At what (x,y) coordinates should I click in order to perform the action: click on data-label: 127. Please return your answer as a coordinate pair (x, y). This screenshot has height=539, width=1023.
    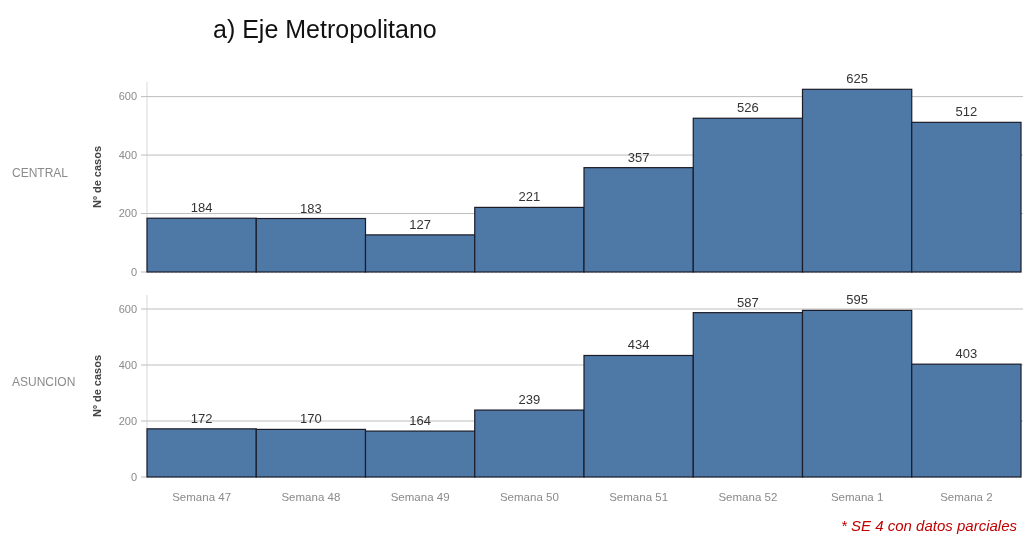
    Looking at the image, I should click on (420, 224).